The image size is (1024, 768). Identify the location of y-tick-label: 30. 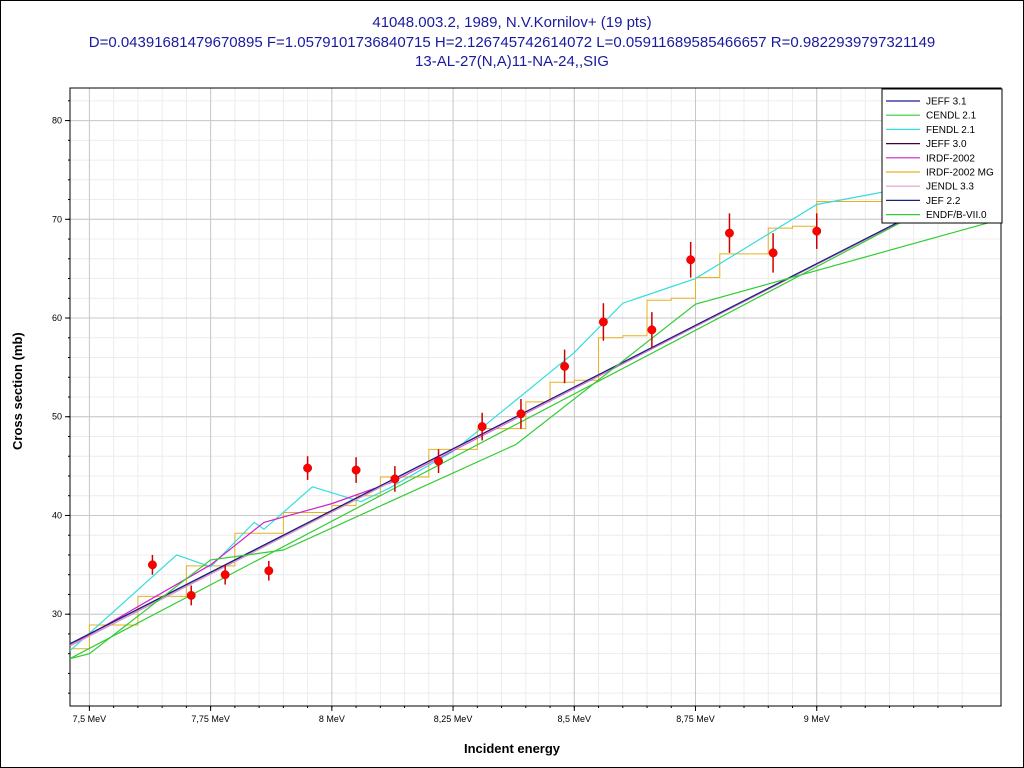
(57, 614).